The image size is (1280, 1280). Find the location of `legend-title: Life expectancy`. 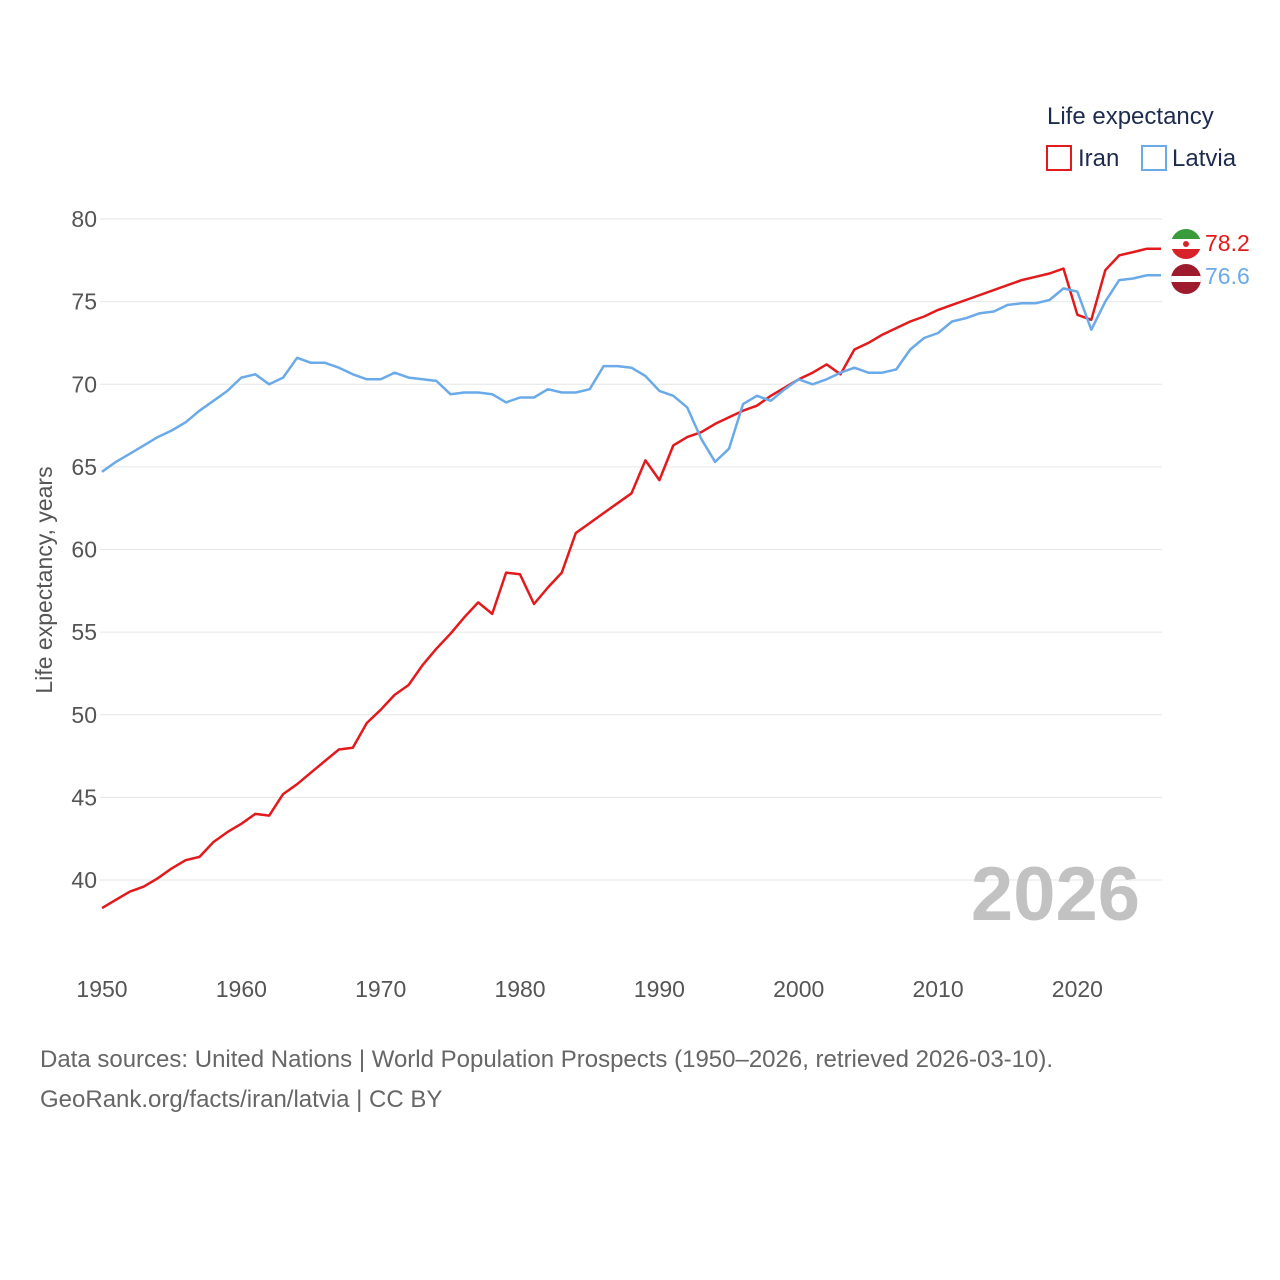

legend-title: Life expectancy is located at coordinates (1130, 116).